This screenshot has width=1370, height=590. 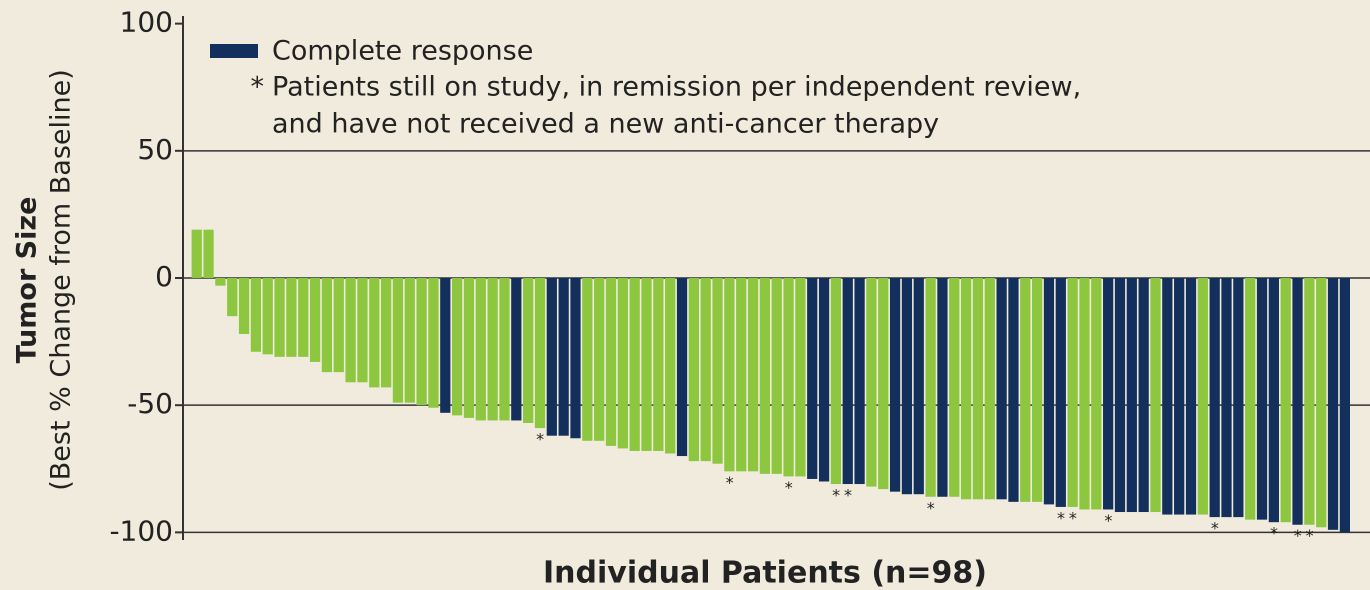 I want to click on y-axis-label: Tumor Size, so click(x=27, y=280).